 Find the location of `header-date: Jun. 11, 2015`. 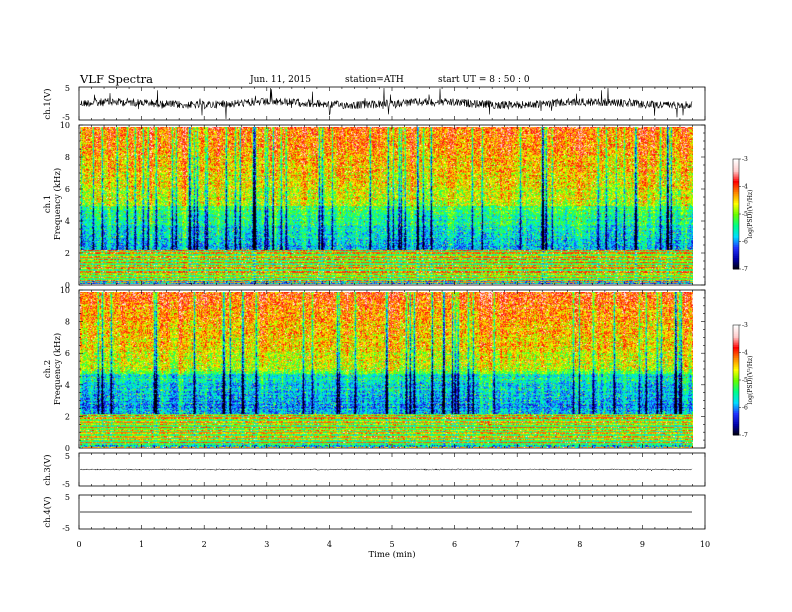

header-date: Jun. 11, 2015 is located at coordinates (280, 80).